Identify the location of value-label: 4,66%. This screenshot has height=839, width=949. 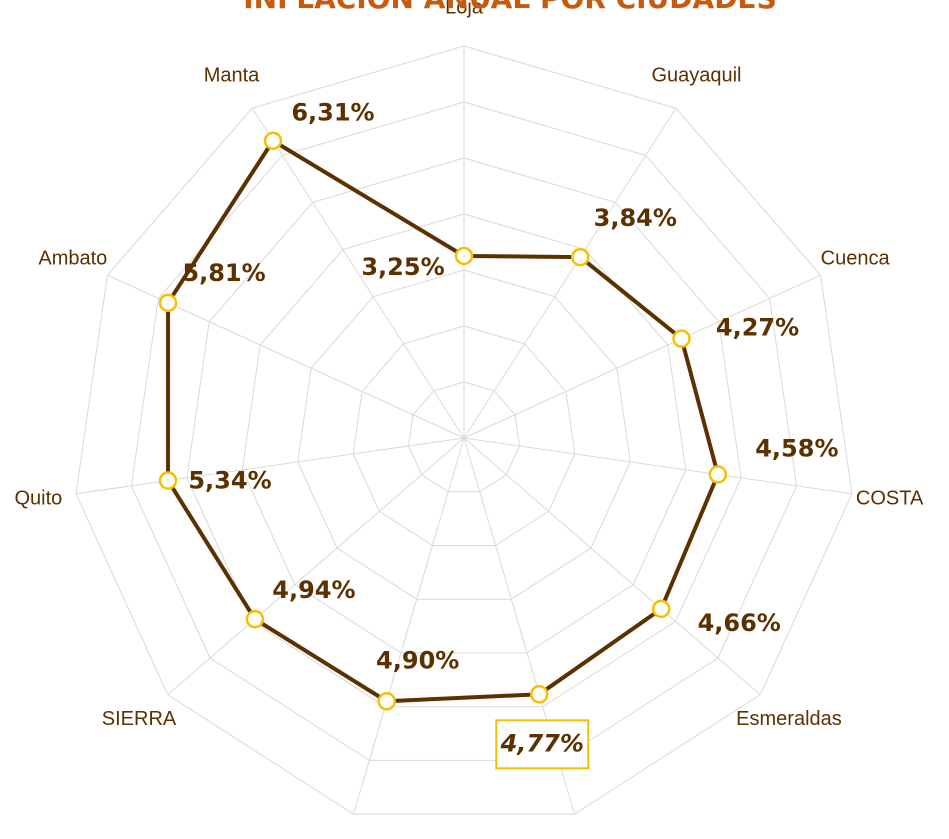
(739, 623).